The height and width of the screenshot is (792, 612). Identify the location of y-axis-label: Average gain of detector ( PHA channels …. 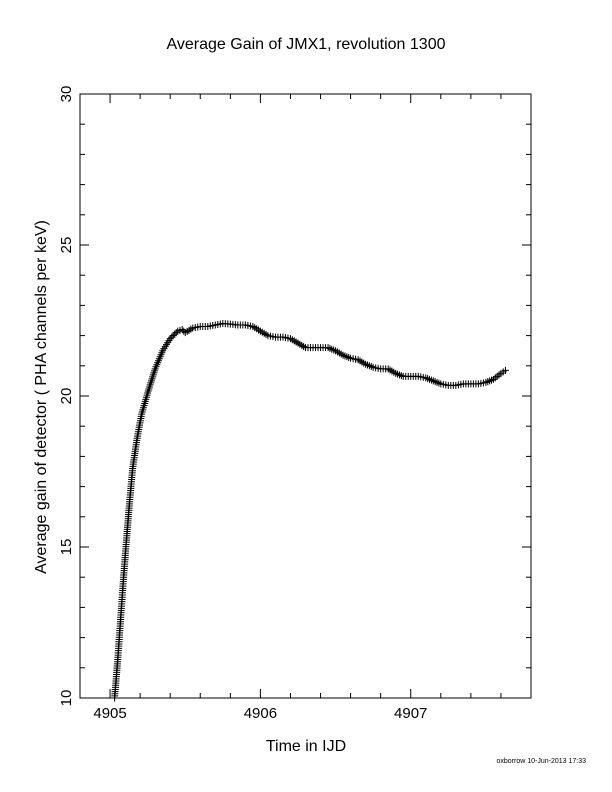
(41, 397).